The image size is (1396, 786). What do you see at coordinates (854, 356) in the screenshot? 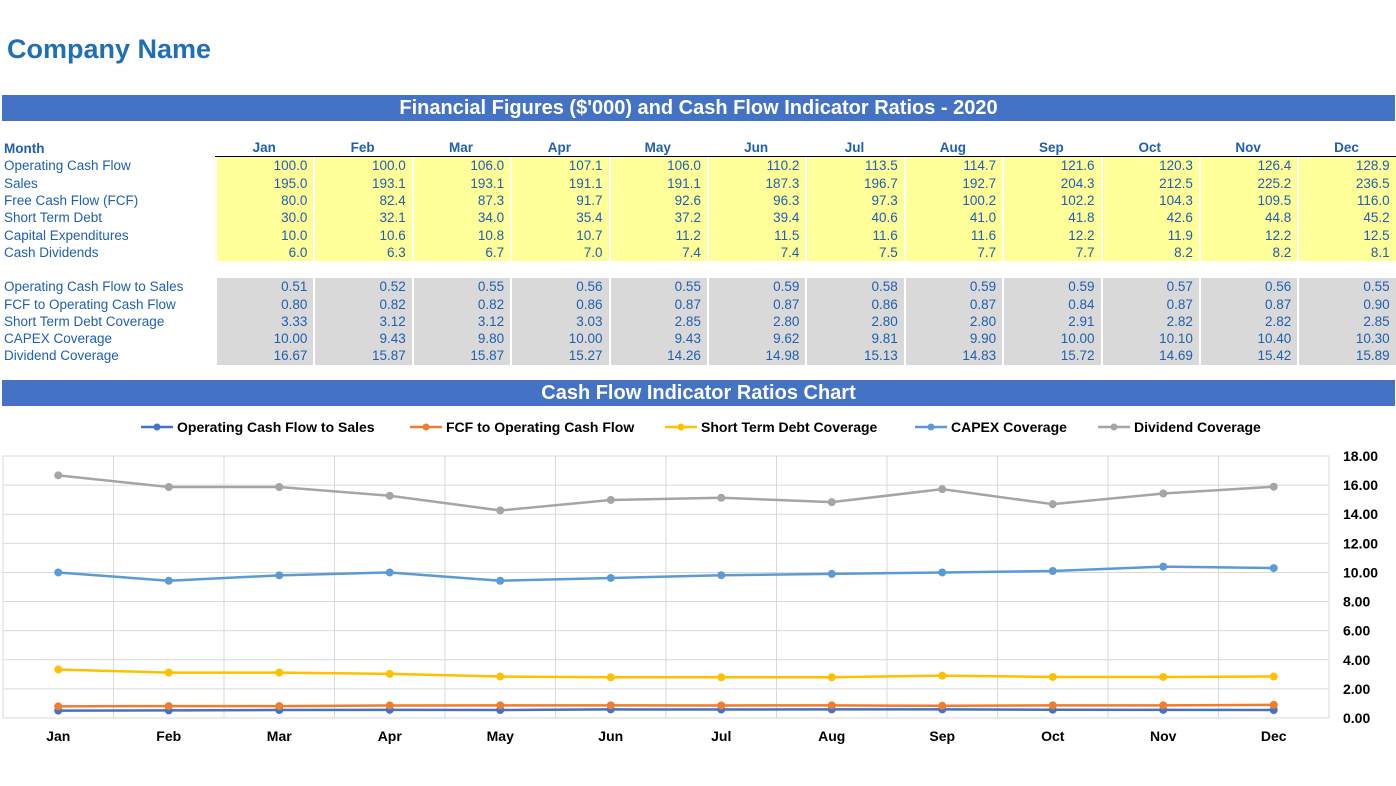
I see `table-cell: 15.13` at bounding box center [854, 356].